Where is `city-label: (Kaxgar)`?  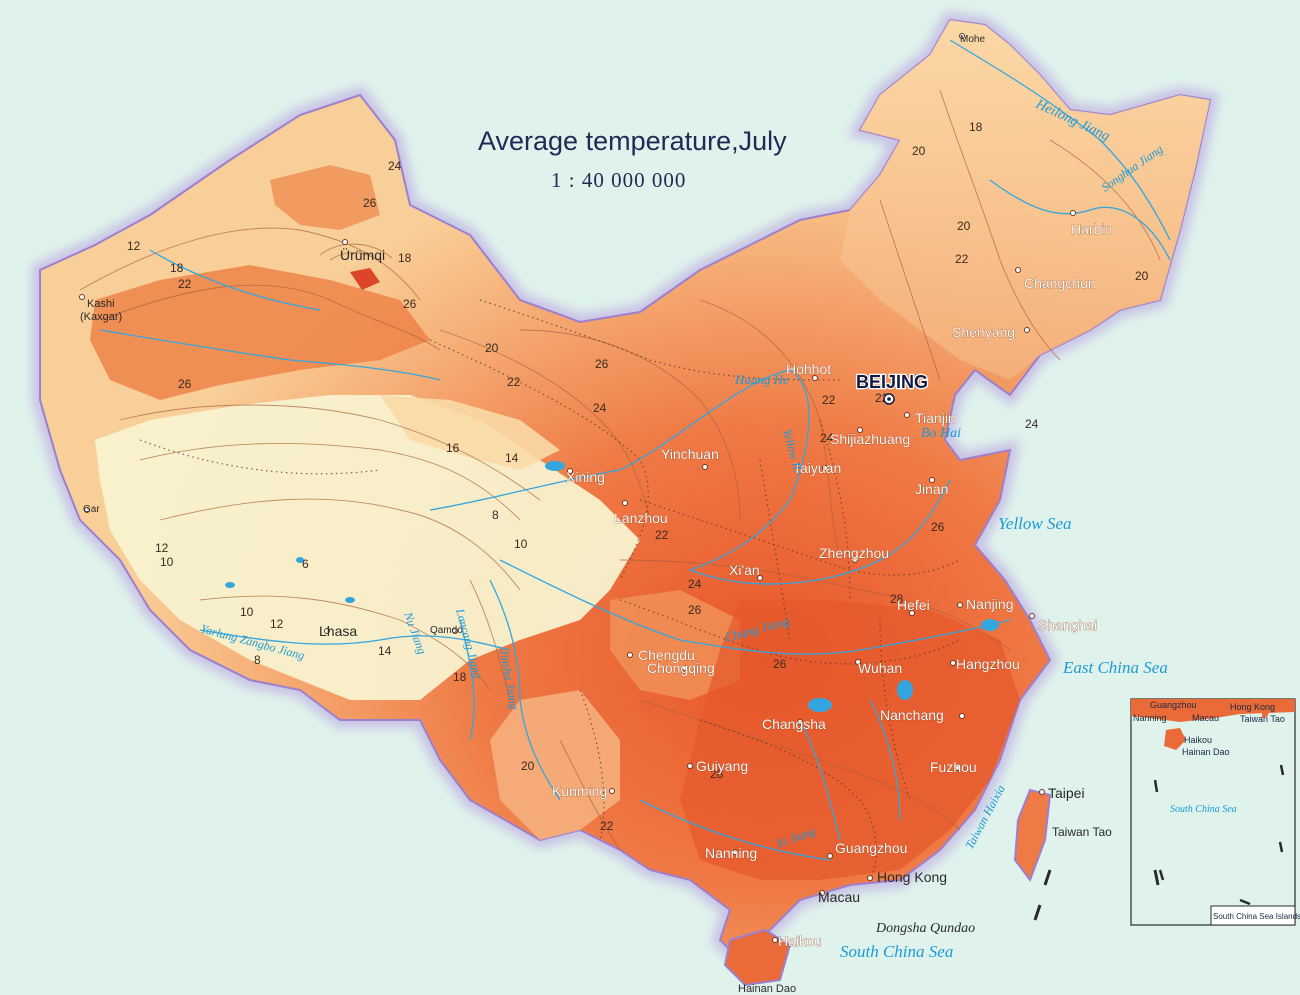
city-label: (Kaxgar) is located at coordinates (101, 317).